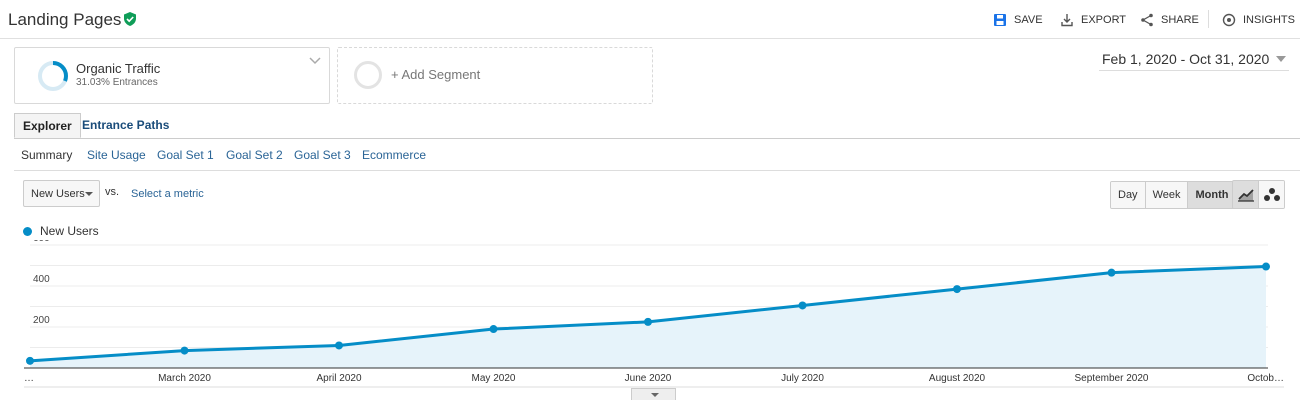 The width and height of the screenshot is (1300, 400). Describe the element at coordinates (116, 155) in the screenshot. I see `subtab-site-usage: Site Usage` at that location.